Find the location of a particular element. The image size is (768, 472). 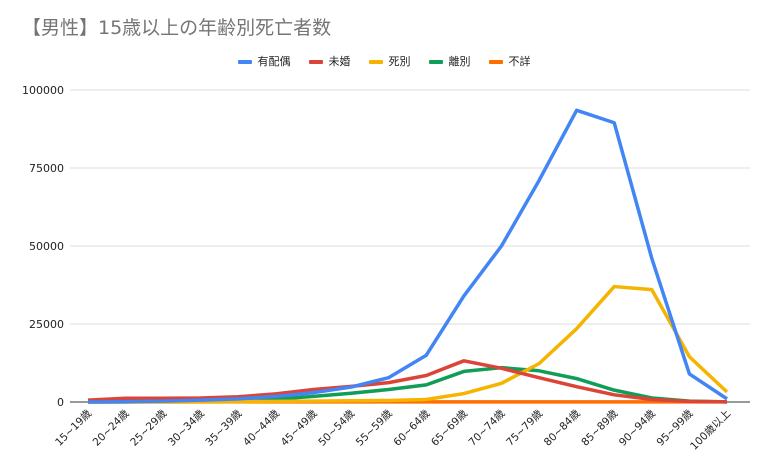

legend-item: 有配偶 is located at coordinates (264, 61).